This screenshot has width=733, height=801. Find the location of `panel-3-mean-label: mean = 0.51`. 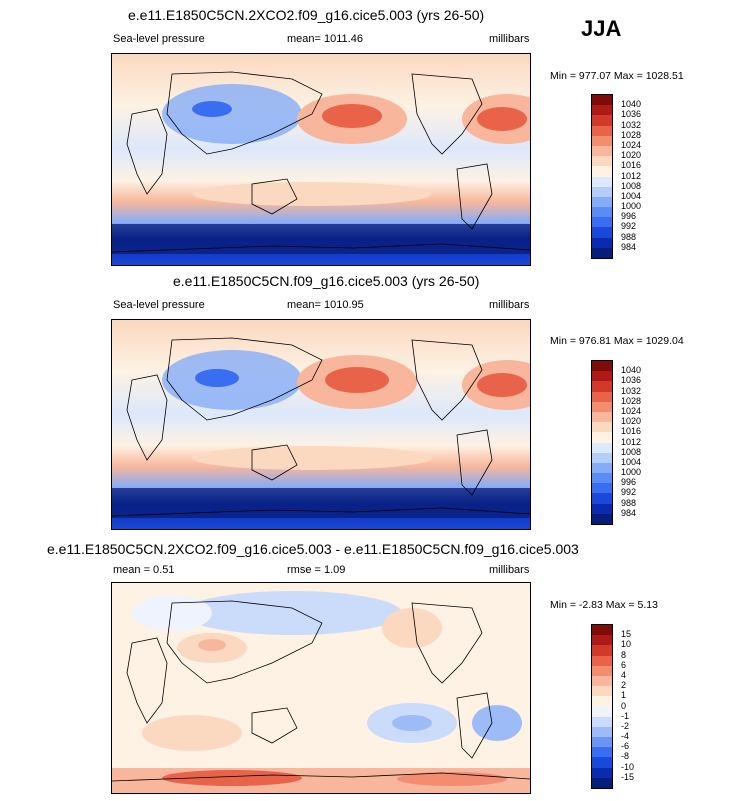

panel-3-mean-label: mean = 0.51 is located at coordinates (144, 570).